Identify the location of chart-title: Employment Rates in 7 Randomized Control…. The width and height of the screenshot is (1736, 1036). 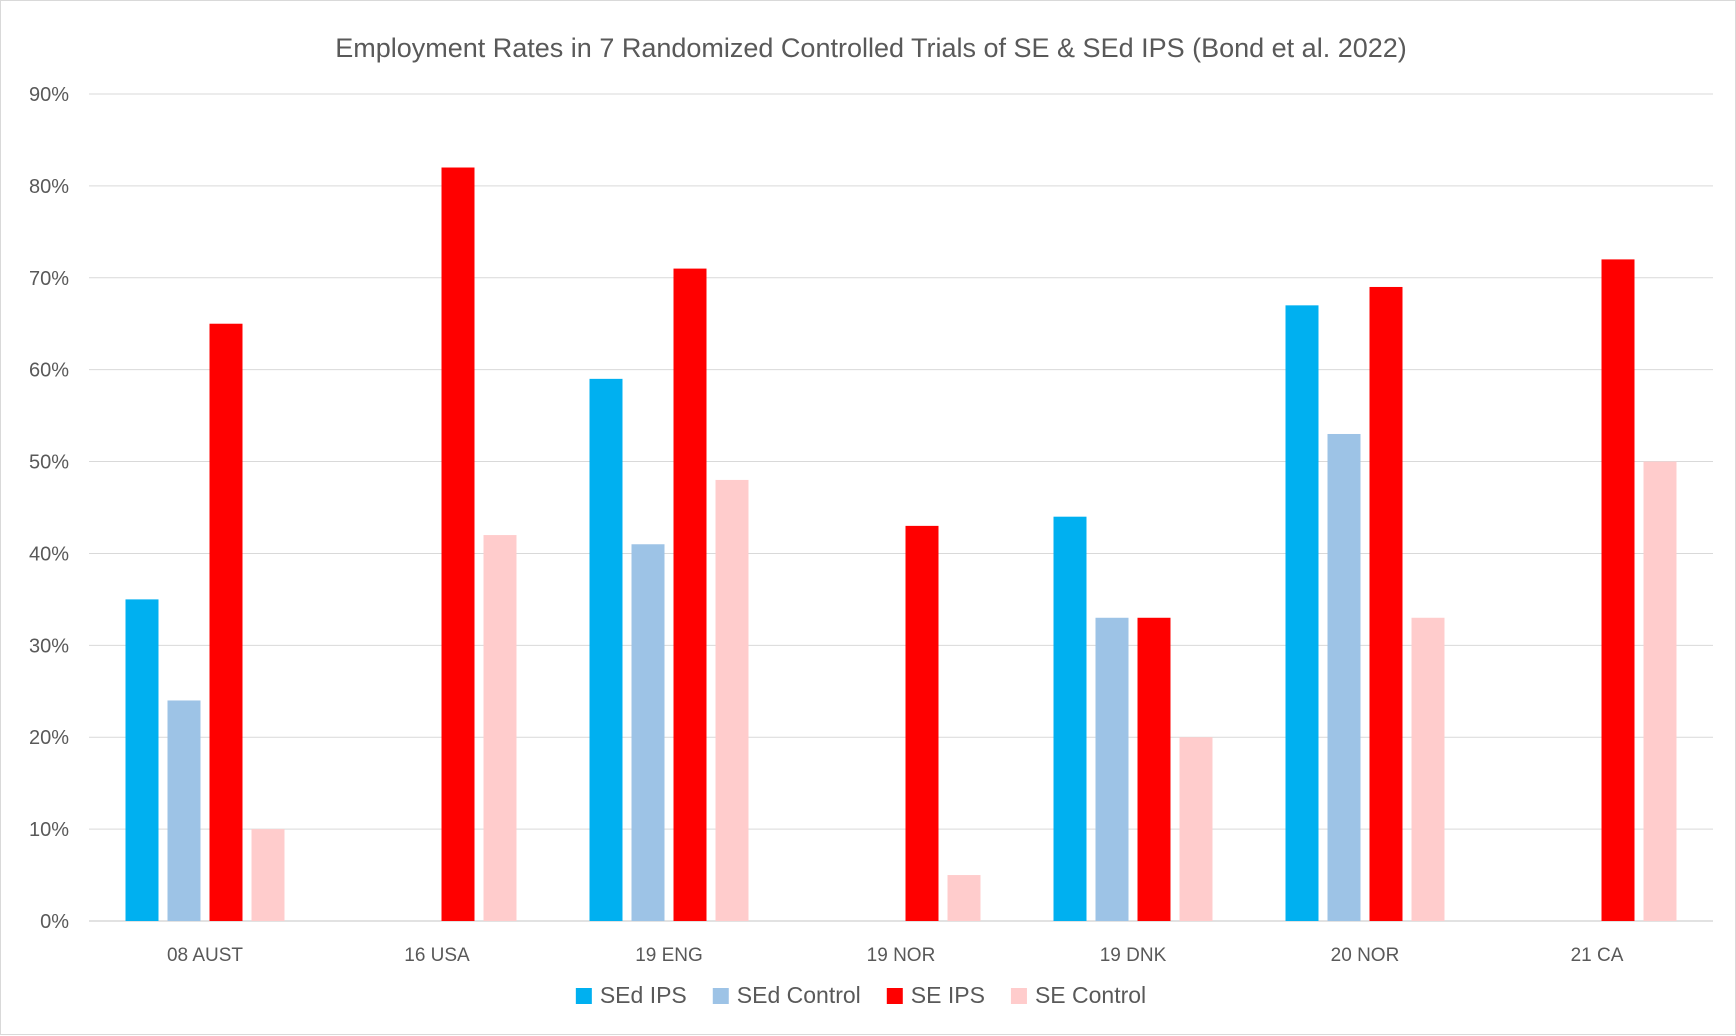
(871, 48).